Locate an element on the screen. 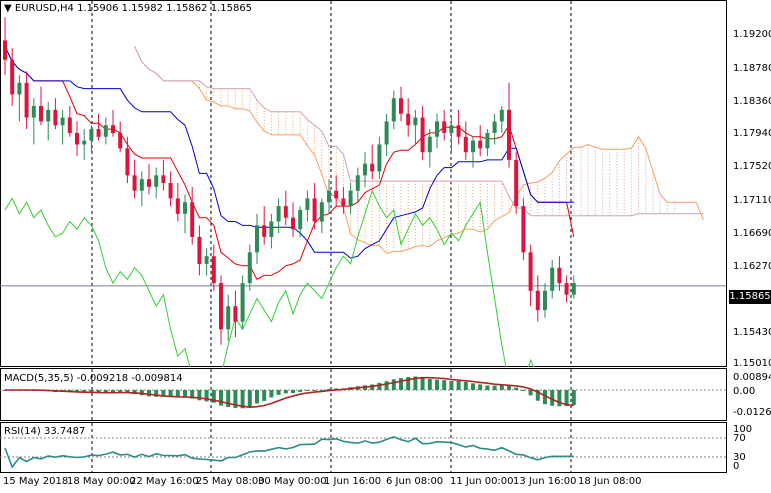  rsi-chart is located at coordinates (385, 447).